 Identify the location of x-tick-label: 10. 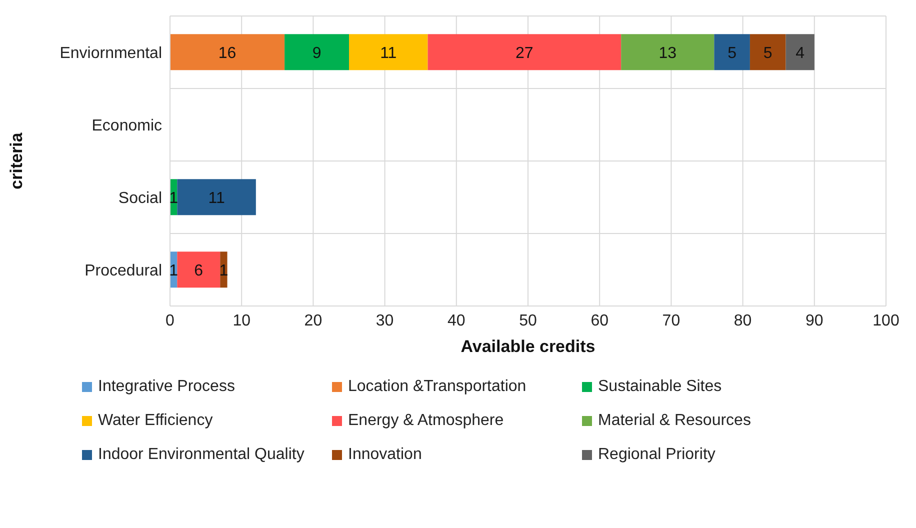
(241, 321).